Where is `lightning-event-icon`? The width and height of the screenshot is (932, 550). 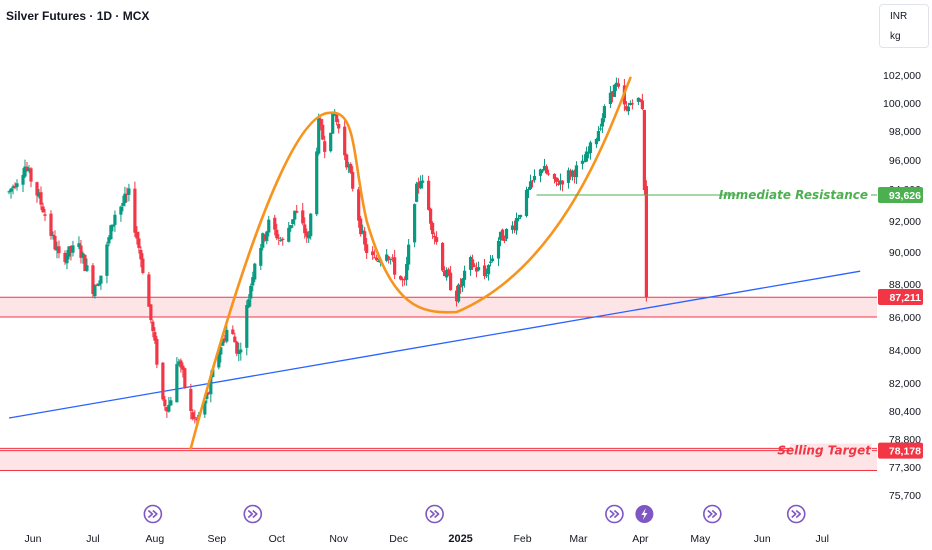 lightning-event-icon is located at coordinates (644, 514).